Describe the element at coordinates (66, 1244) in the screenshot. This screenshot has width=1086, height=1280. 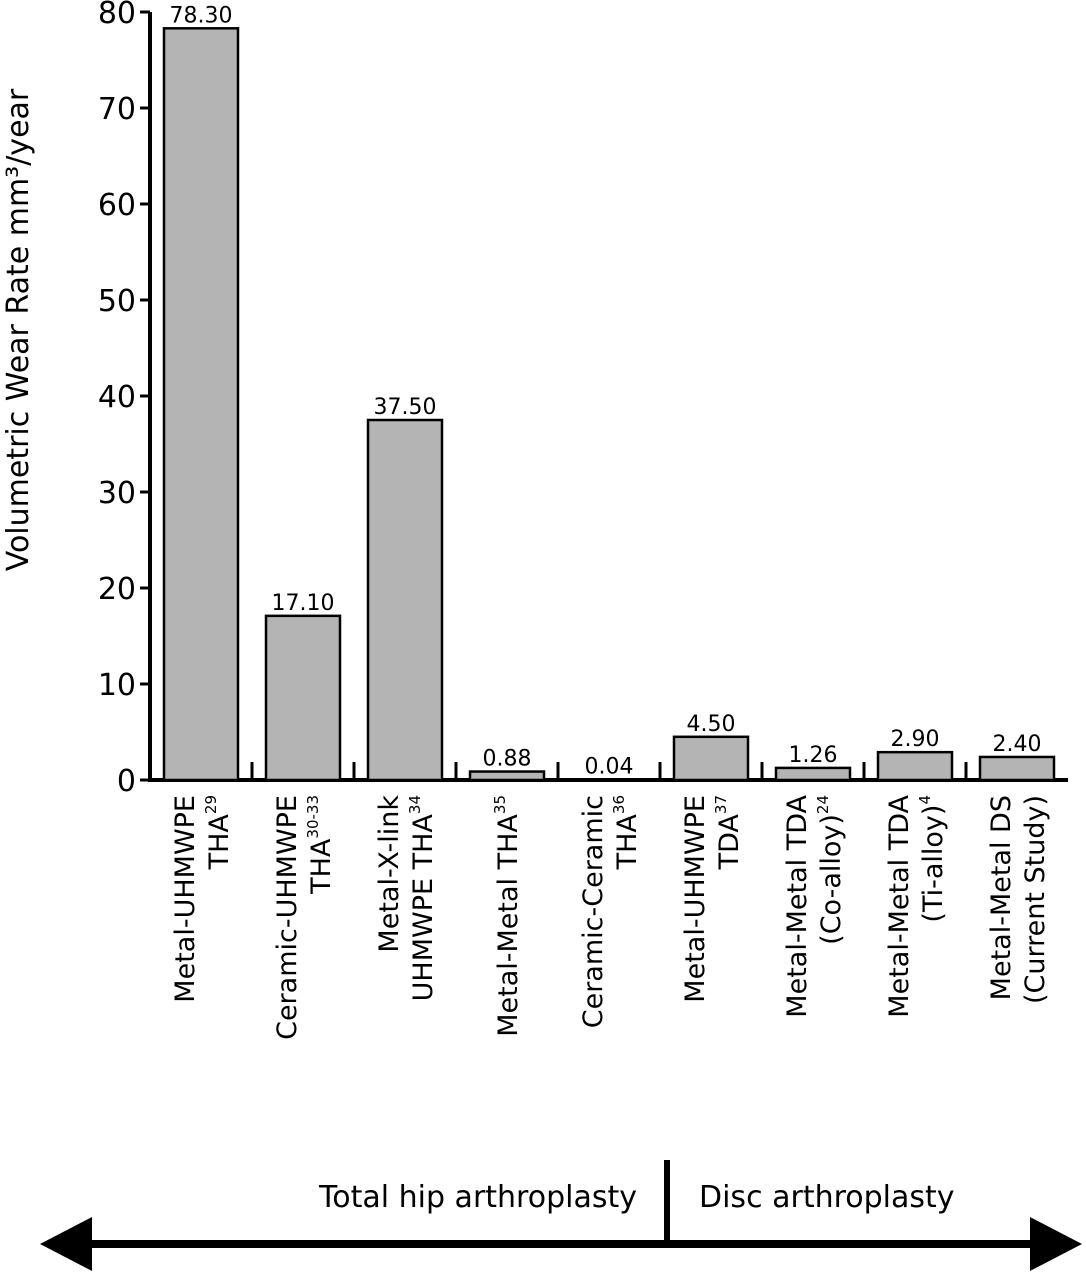
I see `arrow-left-head` at that location.